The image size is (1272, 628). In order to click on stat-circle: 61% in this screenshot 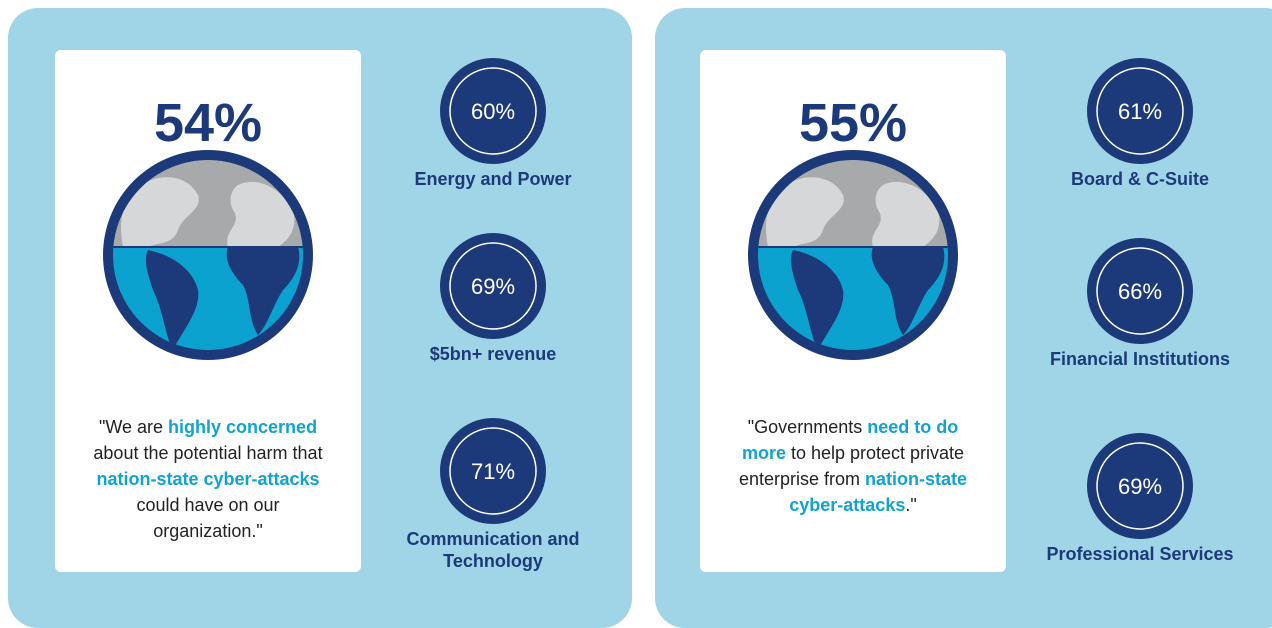, I will do `click(1140, 111)`.